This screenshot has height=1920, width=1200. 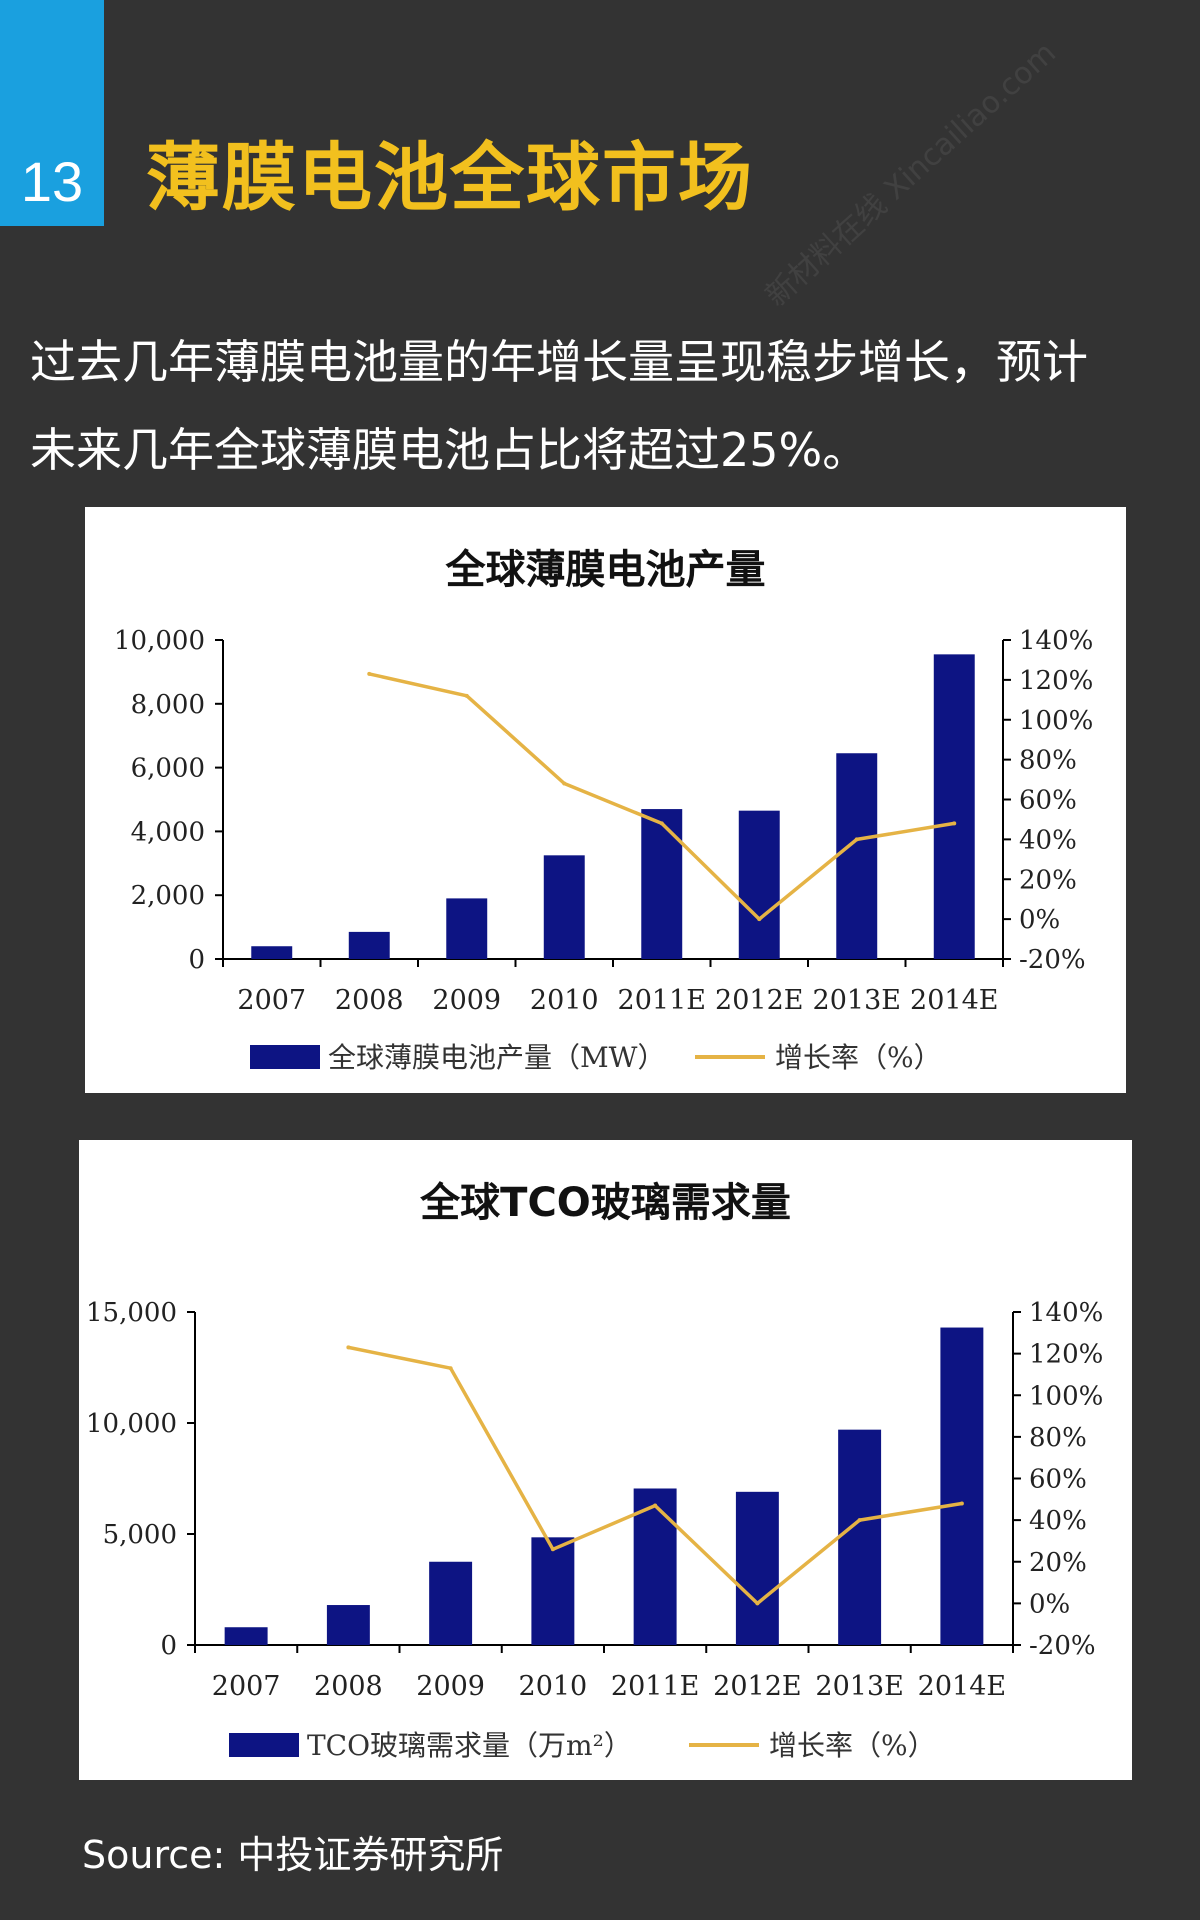 What do you see at coordinates (469, 1745) in the screenshot?
I see `legend-bar-label: TCO玻璃需求量（万m²）` at bounding box center [469, 1745].